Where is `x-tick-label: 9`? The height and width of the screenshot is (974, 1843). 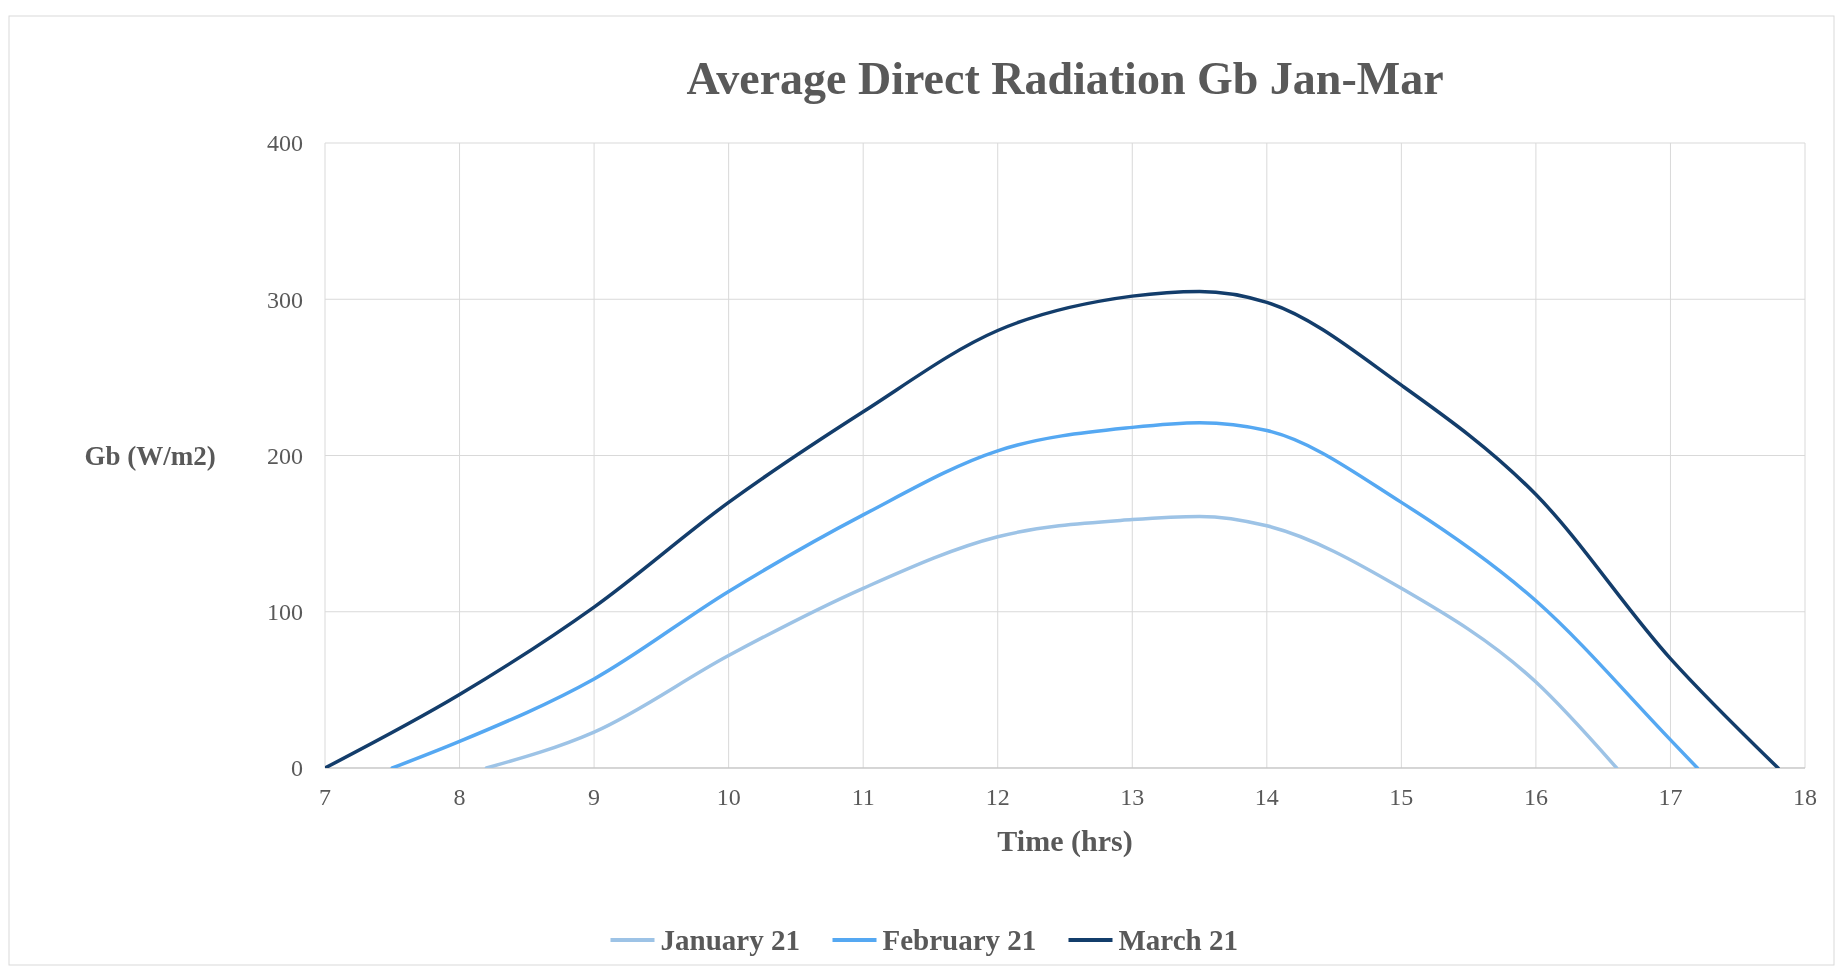 x-tick-label: 9 is located at coordinates (594, 797).